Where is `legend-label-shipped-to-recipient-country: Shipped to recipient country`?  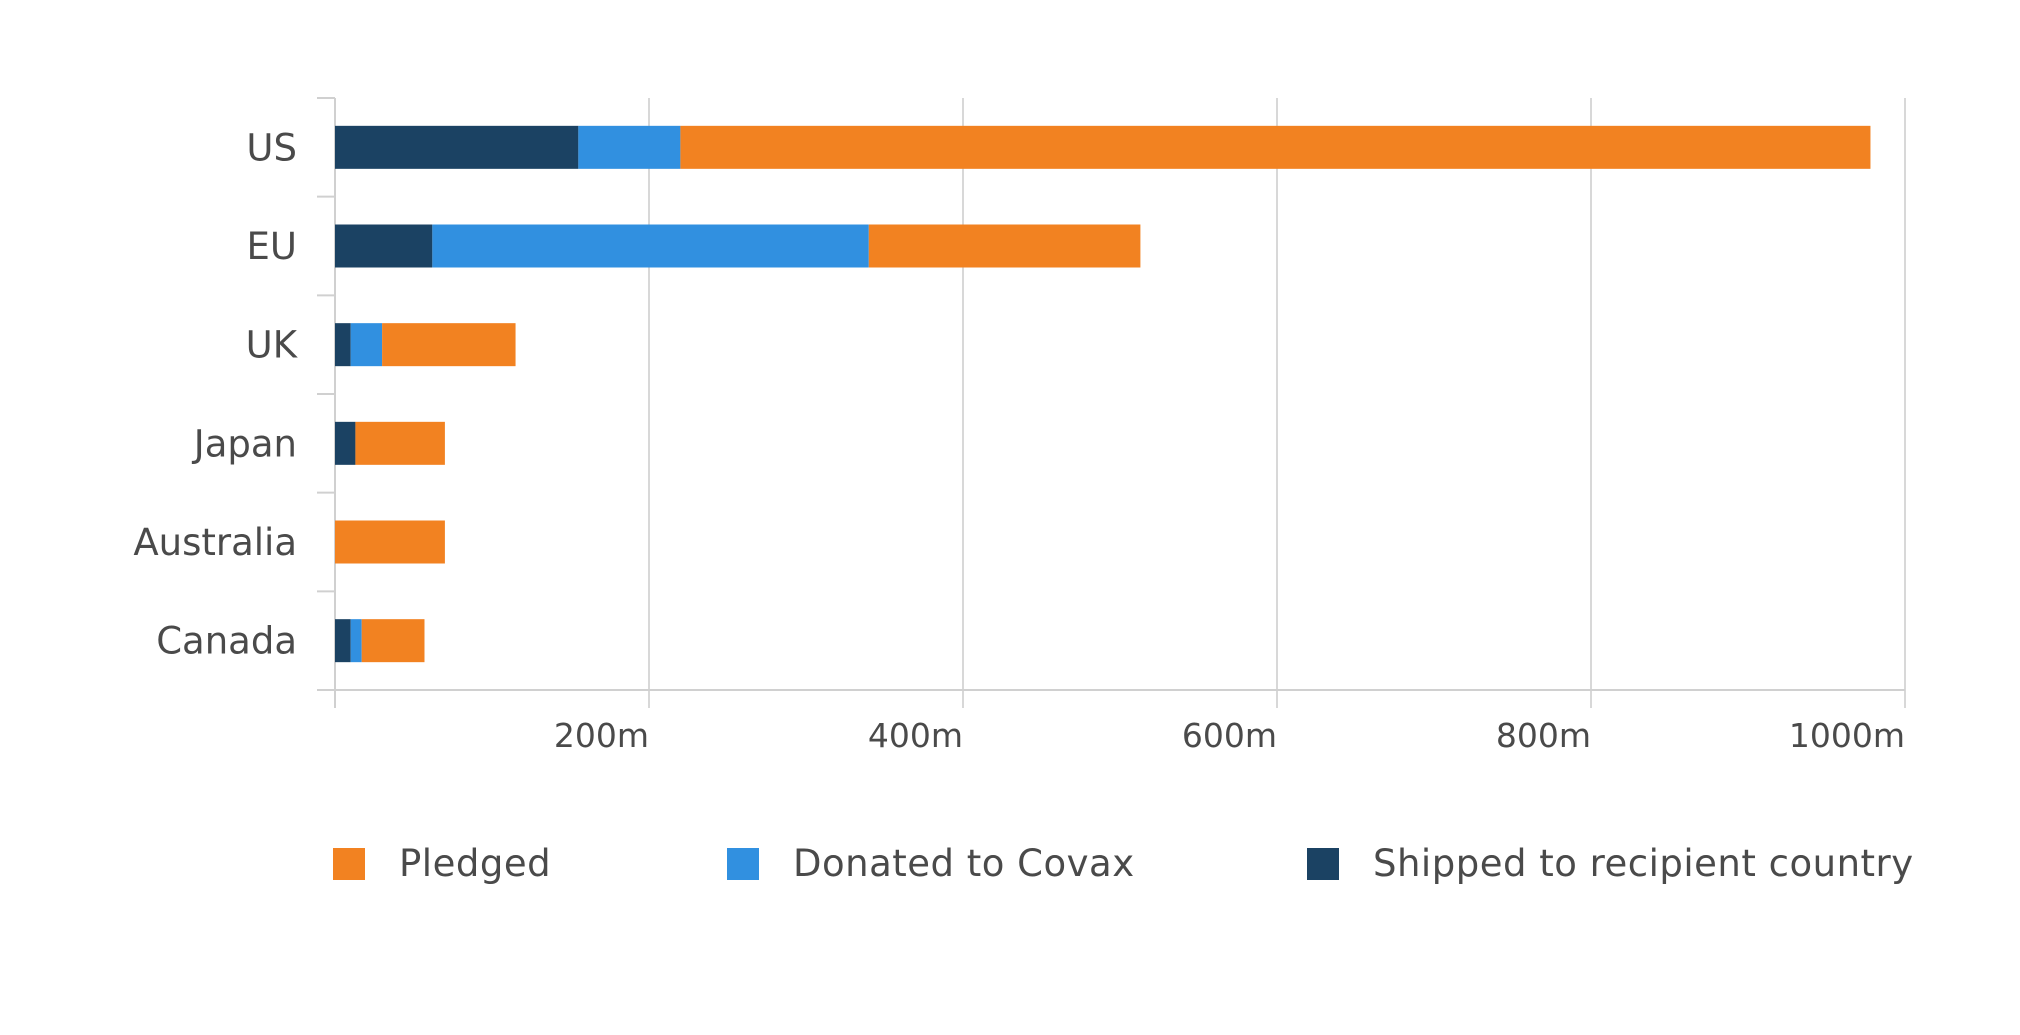
legend-label-shipped-to-recipient-country: Shipped to recipient country is located at coordinates (1643, 863).